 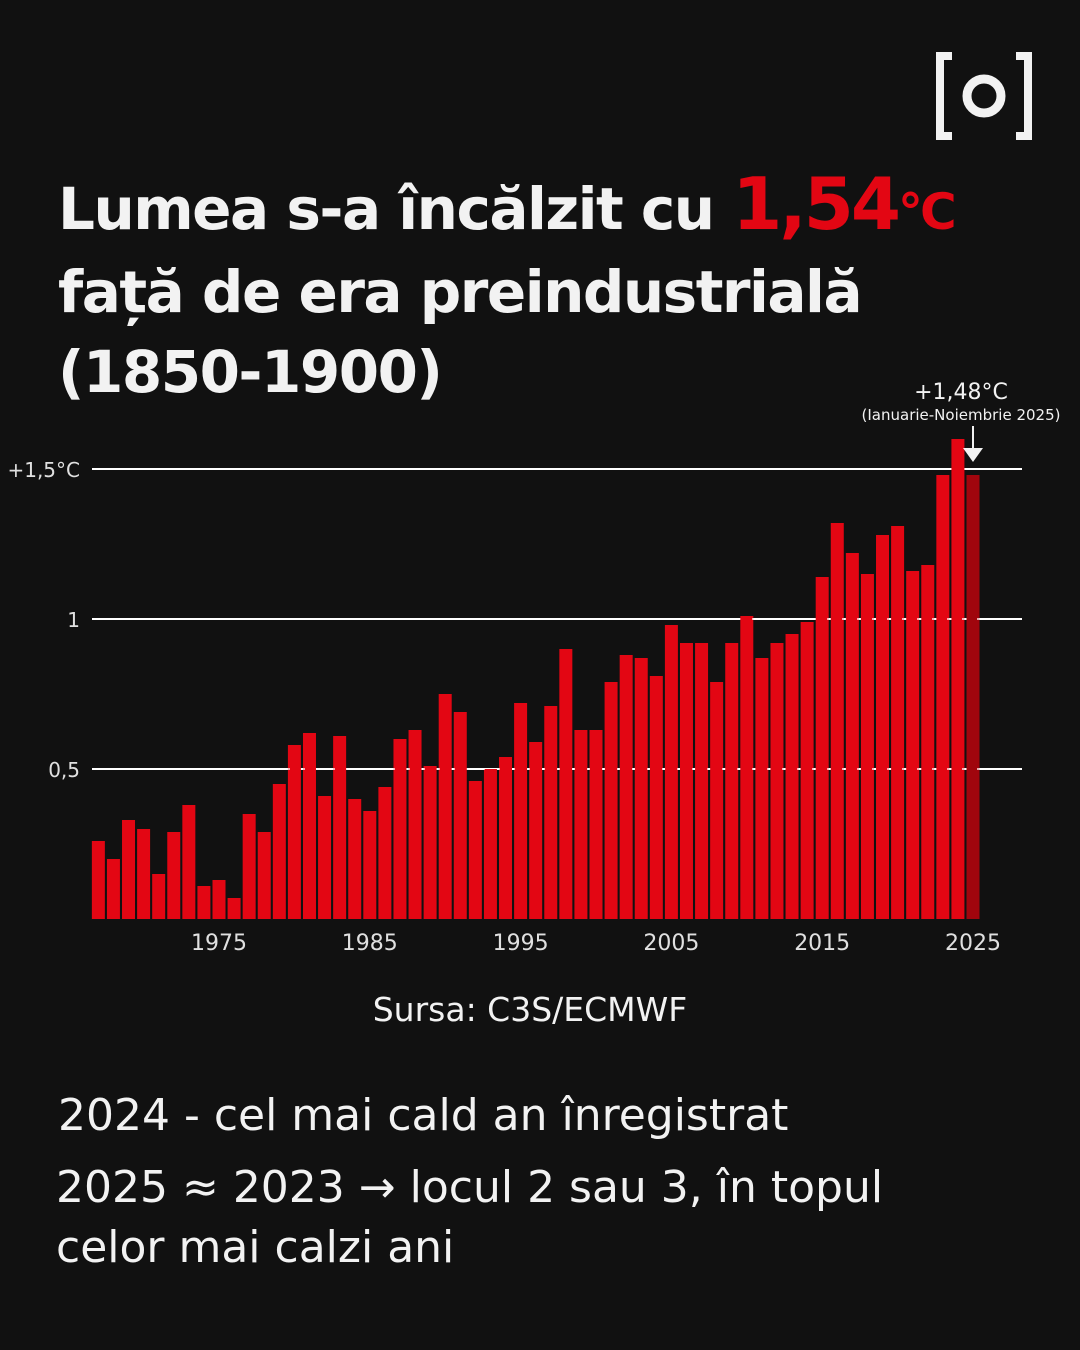 I want to click on title-highlight-unit: °C, so click(x=927, y=212).